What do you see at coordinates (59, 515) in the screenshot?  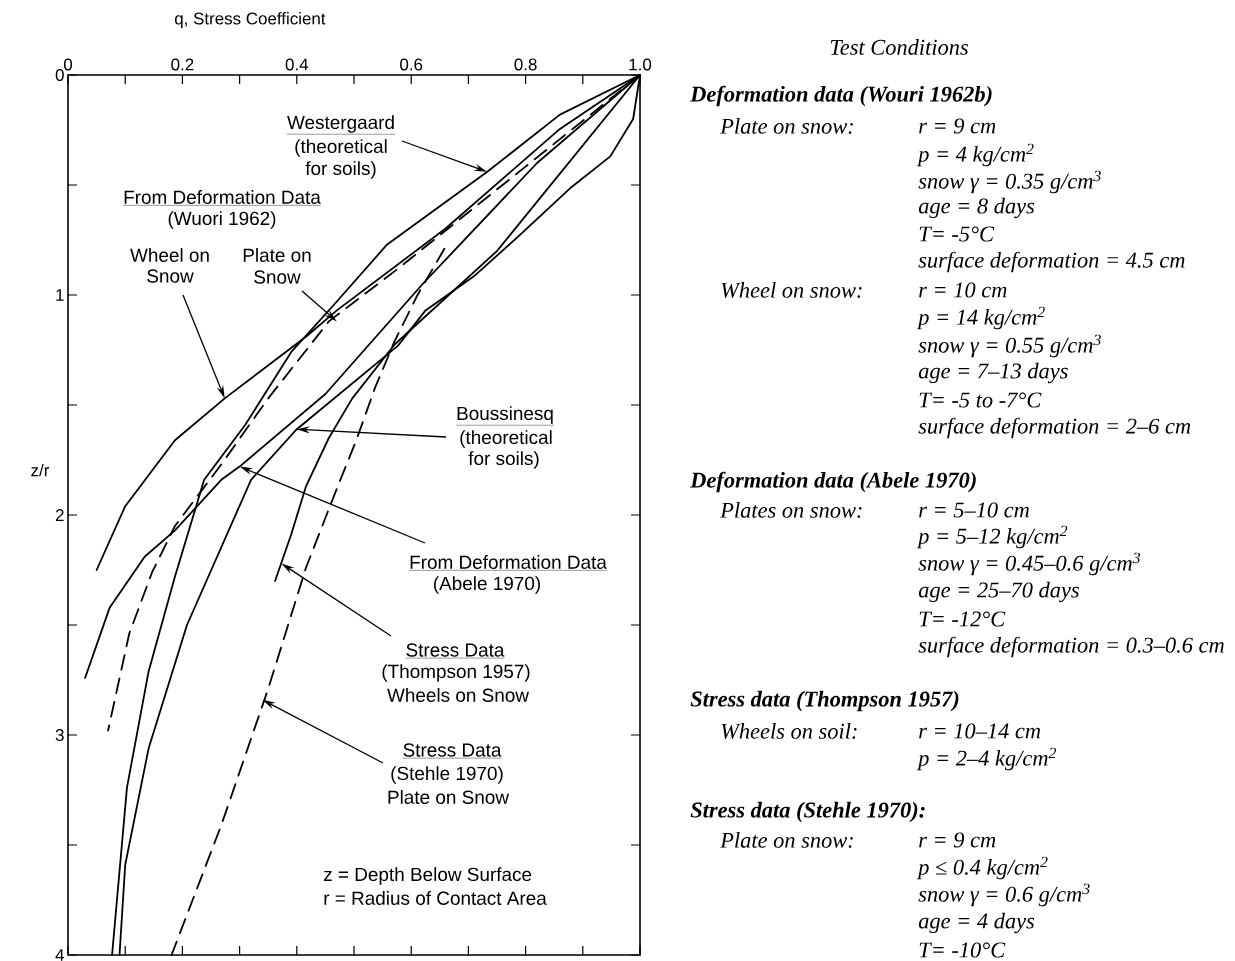 I see `y-tick-label: 2` at bounding box center [59, 515].